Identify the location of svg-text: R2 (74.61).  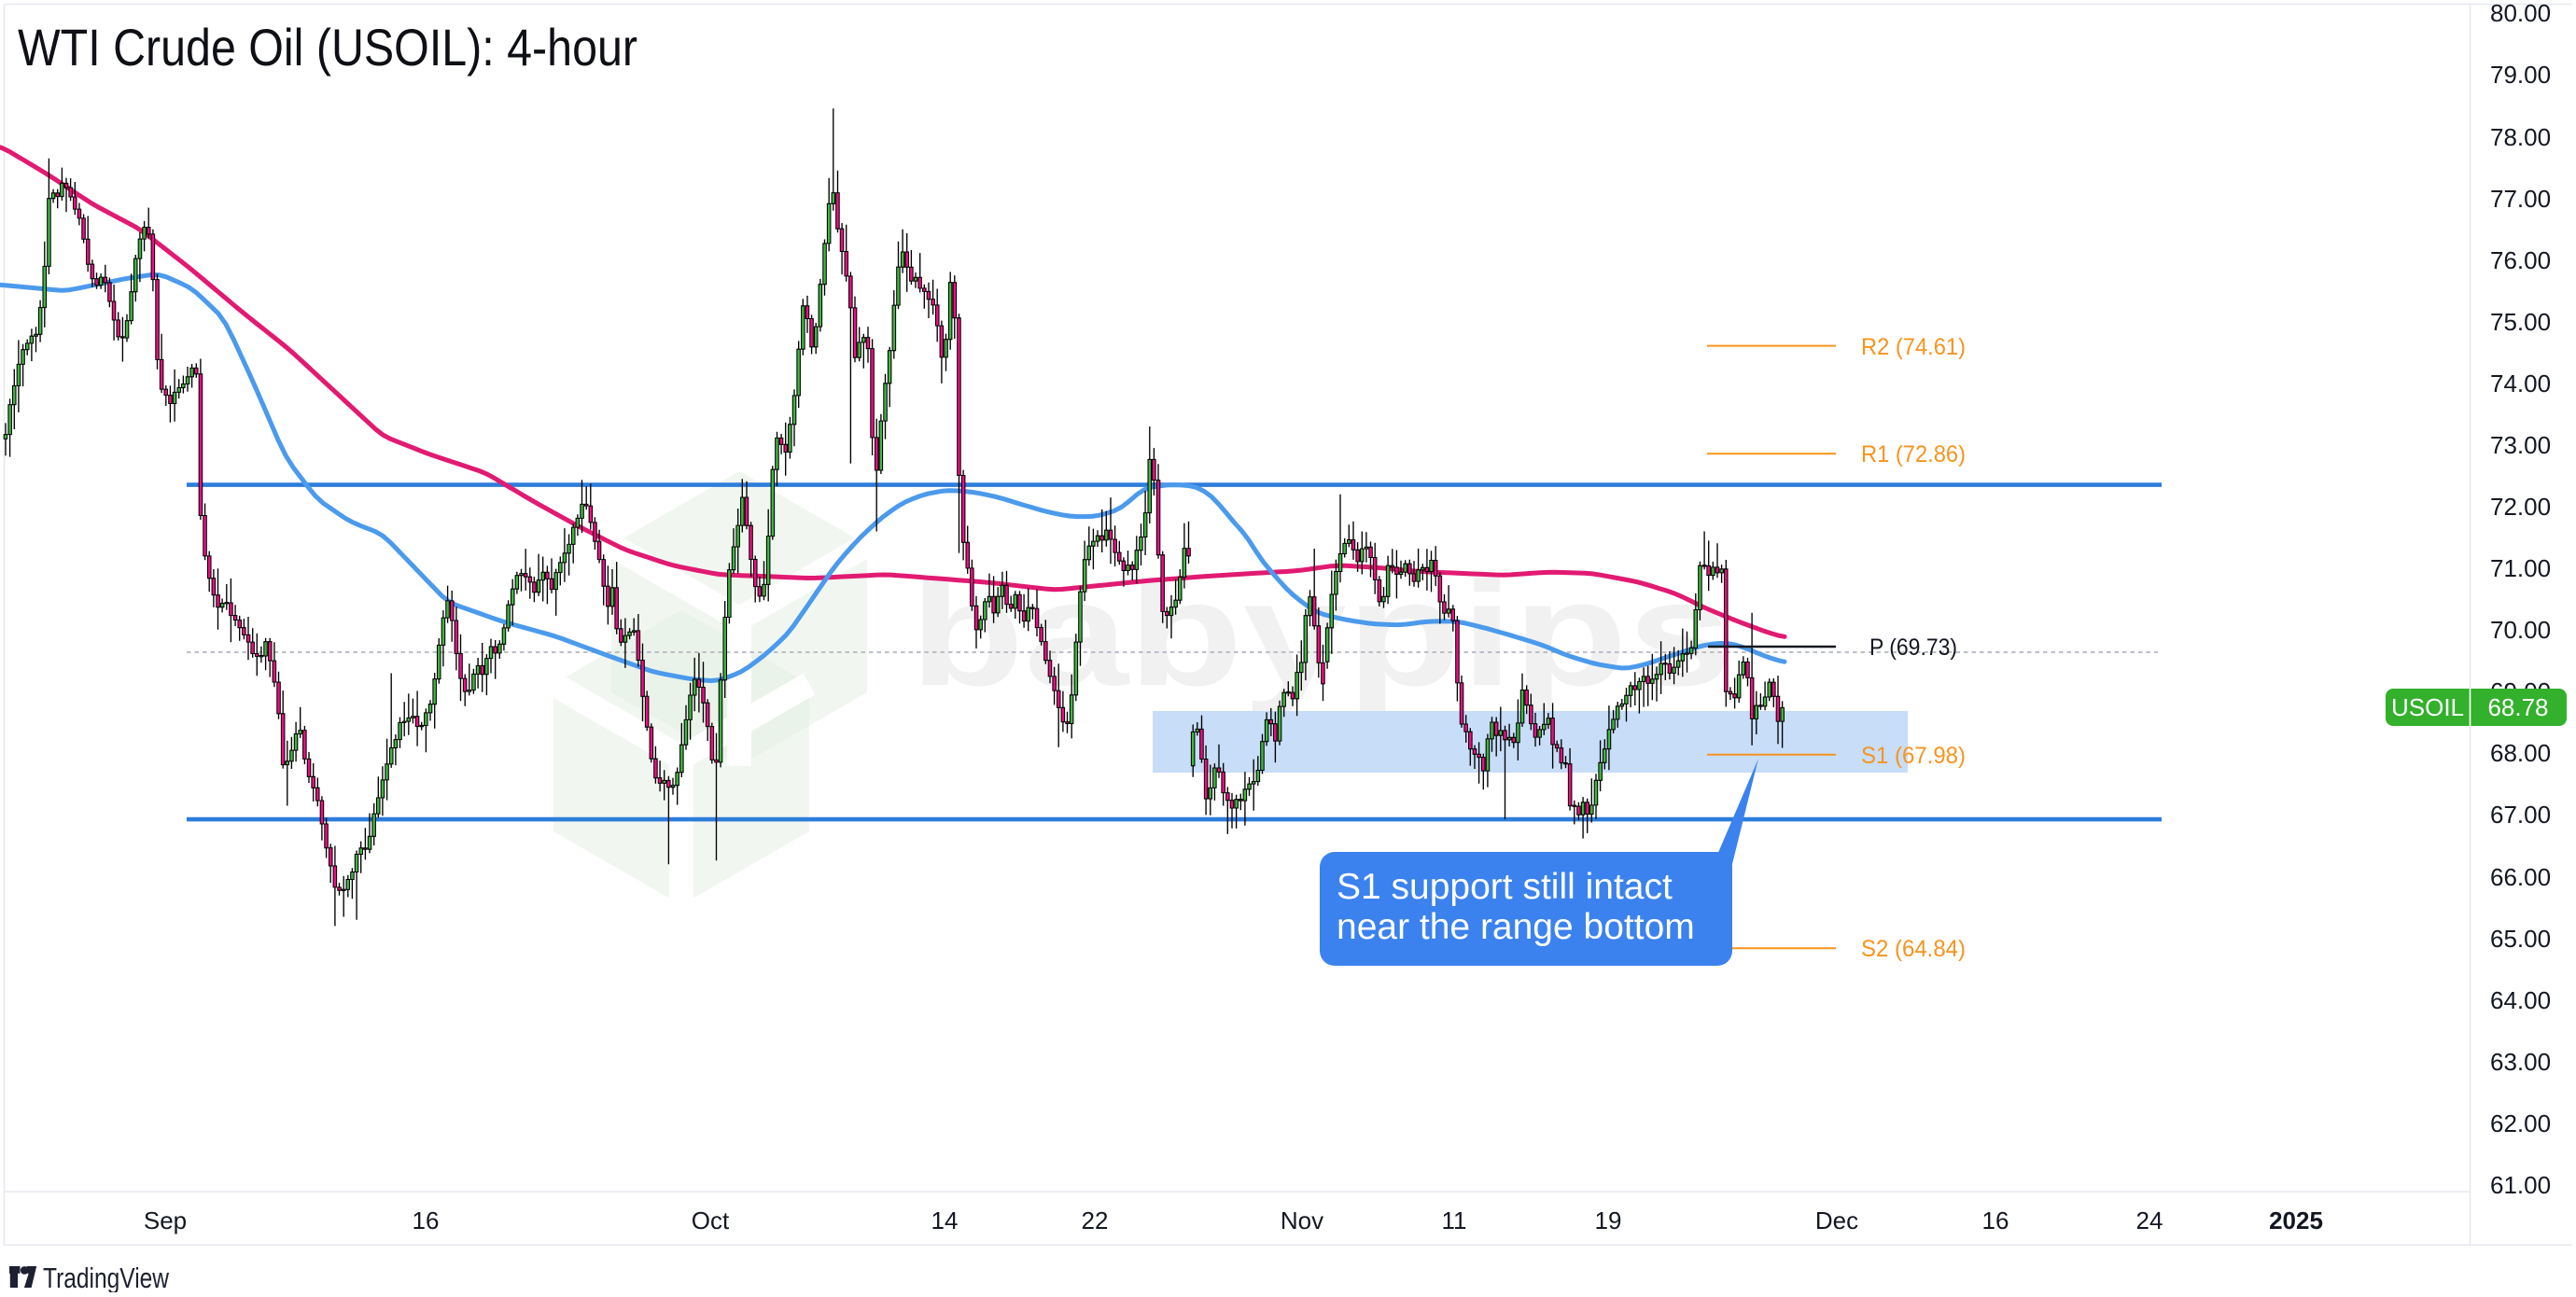
(1914, 347).